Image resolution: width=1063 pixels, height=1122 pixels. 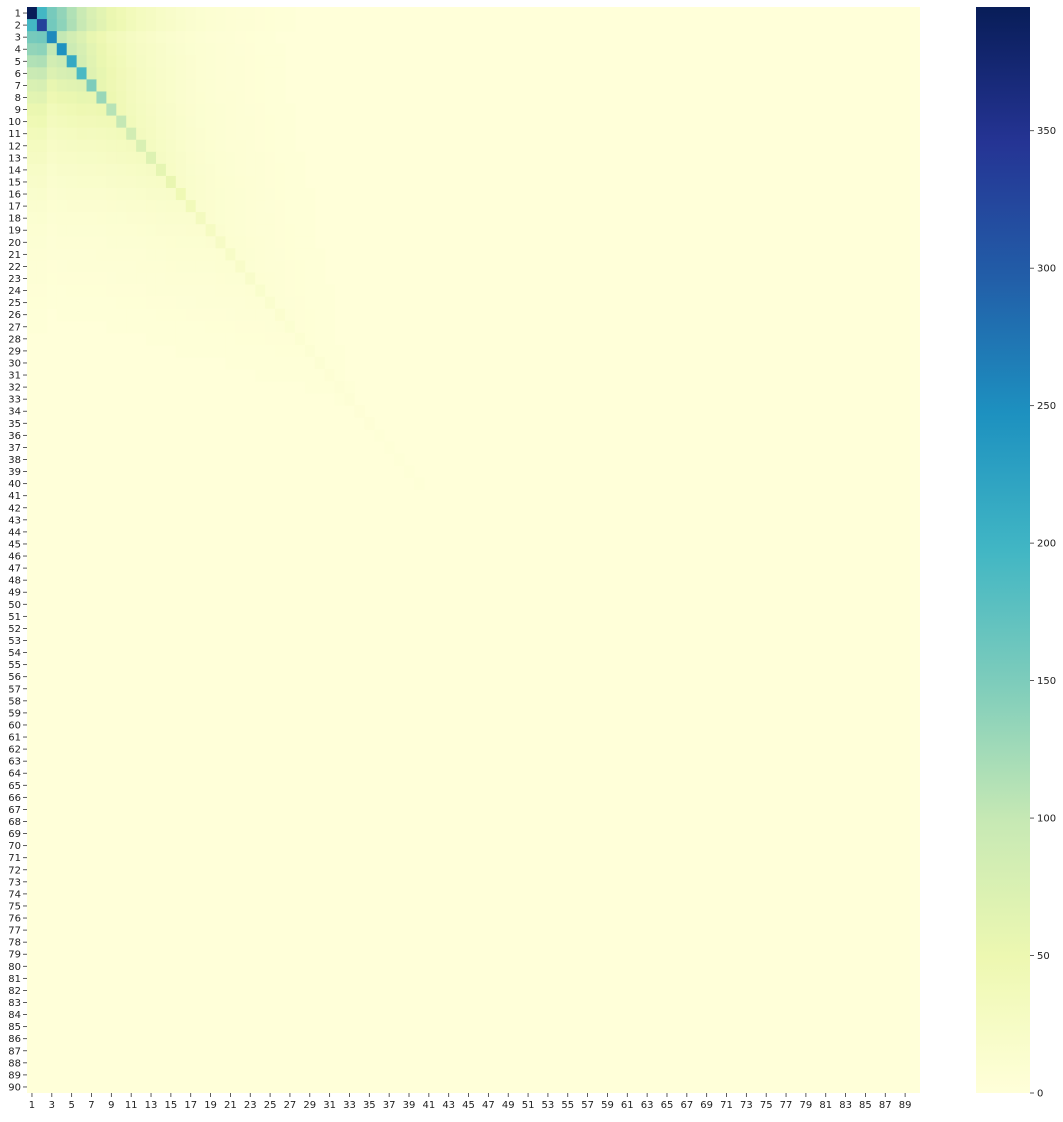 What do you see at coordinates (14, 122) in the screenshot?
I see `y-tick-label: 10` at bounding box center [14, 122].